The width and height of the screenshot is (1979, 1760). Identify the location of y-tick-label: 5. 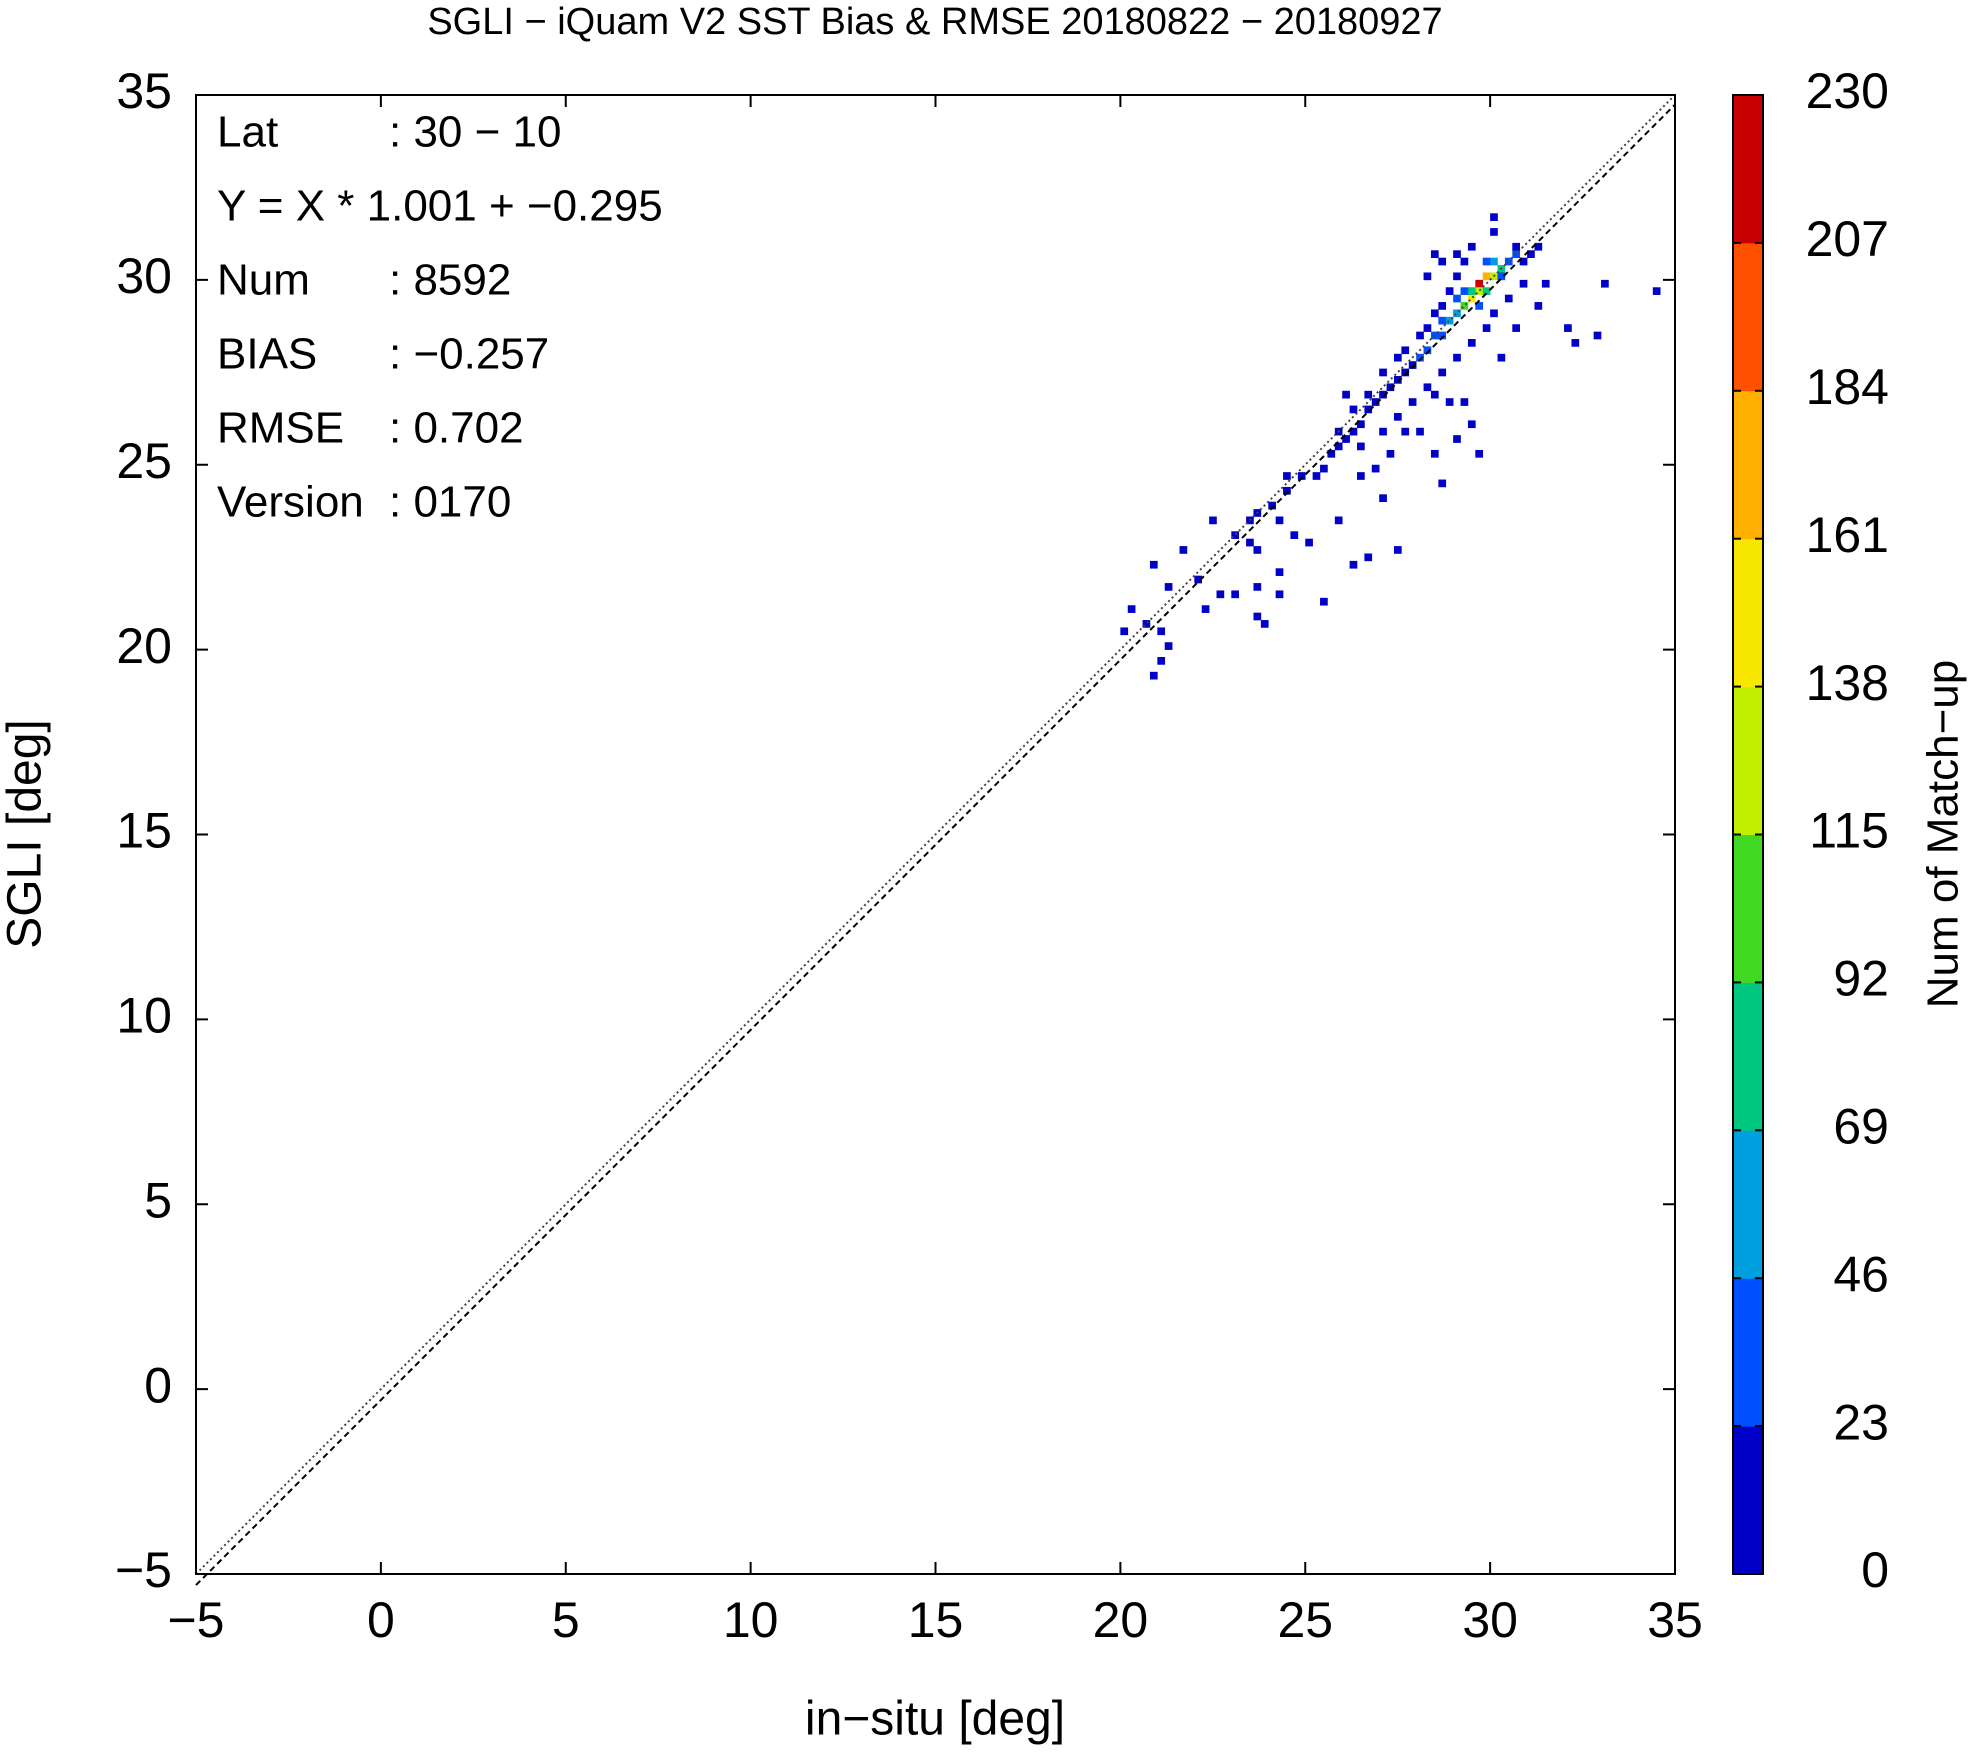
(158, 1200).